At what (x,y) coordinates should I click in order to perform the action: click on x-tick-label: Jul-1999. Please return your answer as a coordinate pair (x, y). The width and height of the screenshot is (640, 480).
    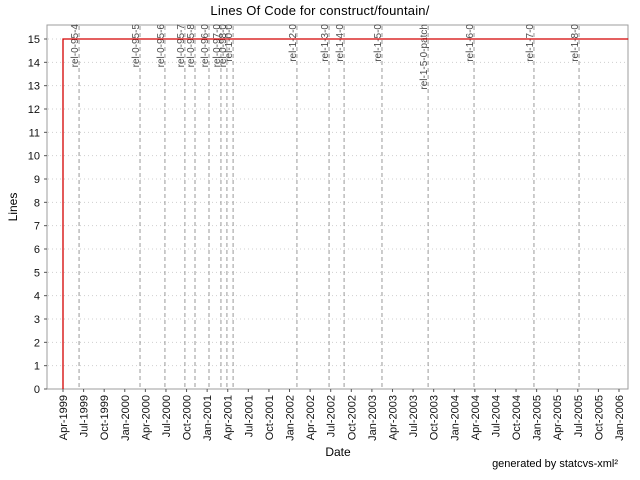
    Looking at the image, I should click on (85, 416).